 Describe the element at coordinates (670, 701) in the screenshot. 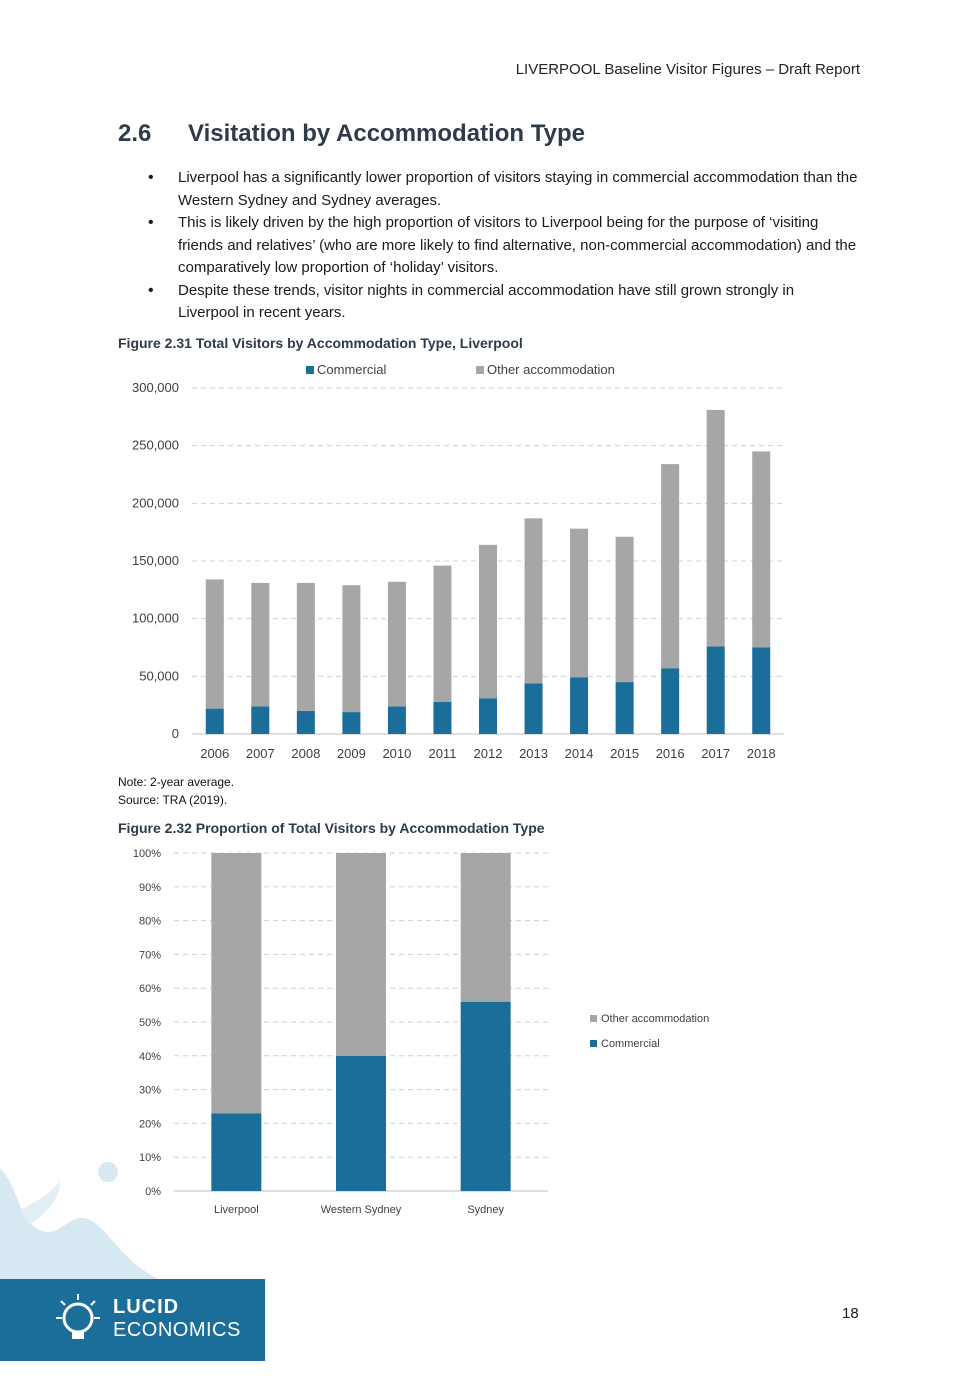

I see `bar-commercial-2016` at that location.